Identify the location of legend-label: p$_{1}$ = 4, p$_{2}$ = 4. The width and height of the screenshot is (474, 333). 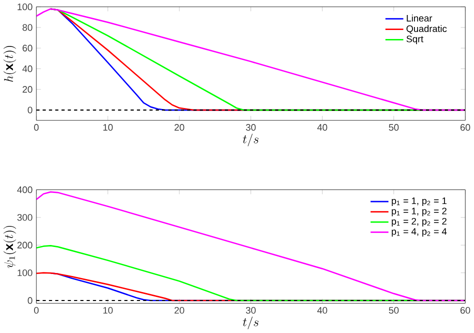
(419, 232).